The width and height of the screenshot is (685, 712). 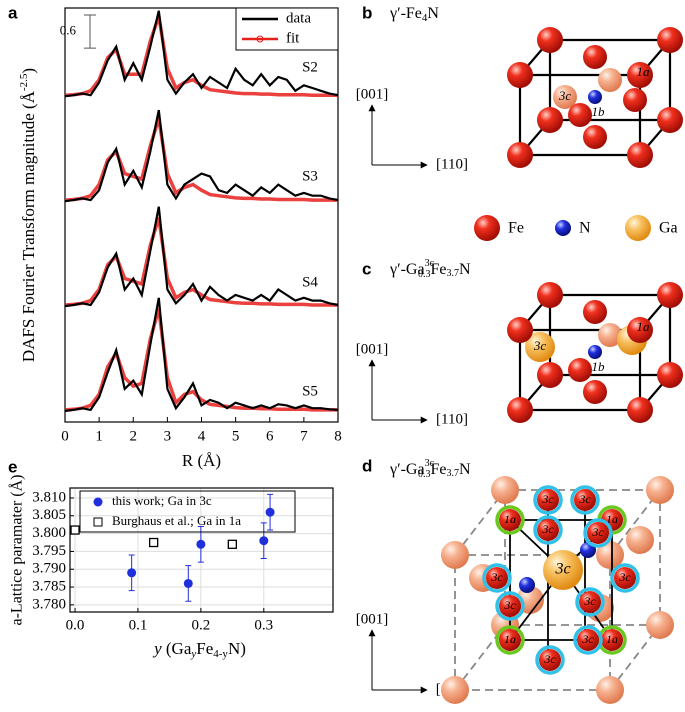 I want to click on y-tick-label: 3.785, so click(x=49, y=586).